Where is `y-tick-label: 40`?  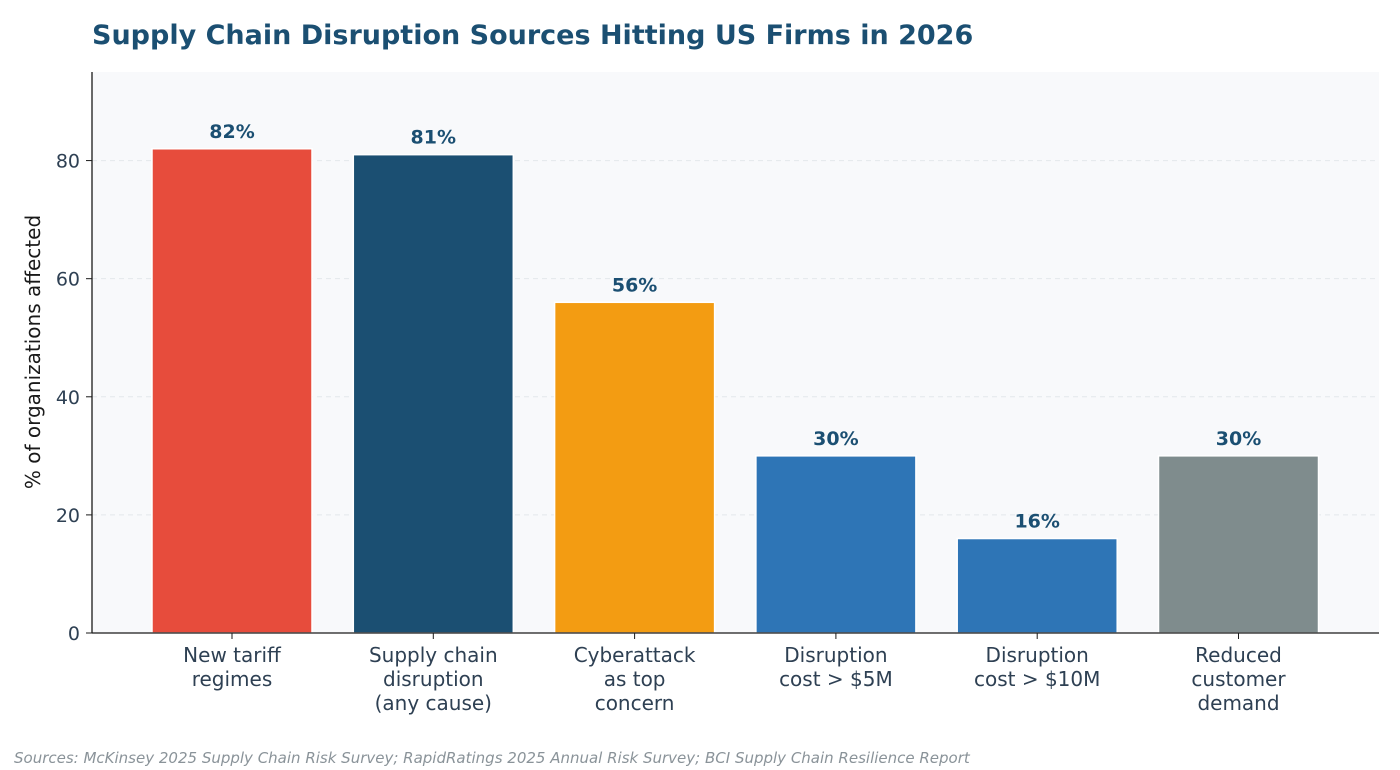 y-tick-label: 40 is located at coordinates (68, 398).